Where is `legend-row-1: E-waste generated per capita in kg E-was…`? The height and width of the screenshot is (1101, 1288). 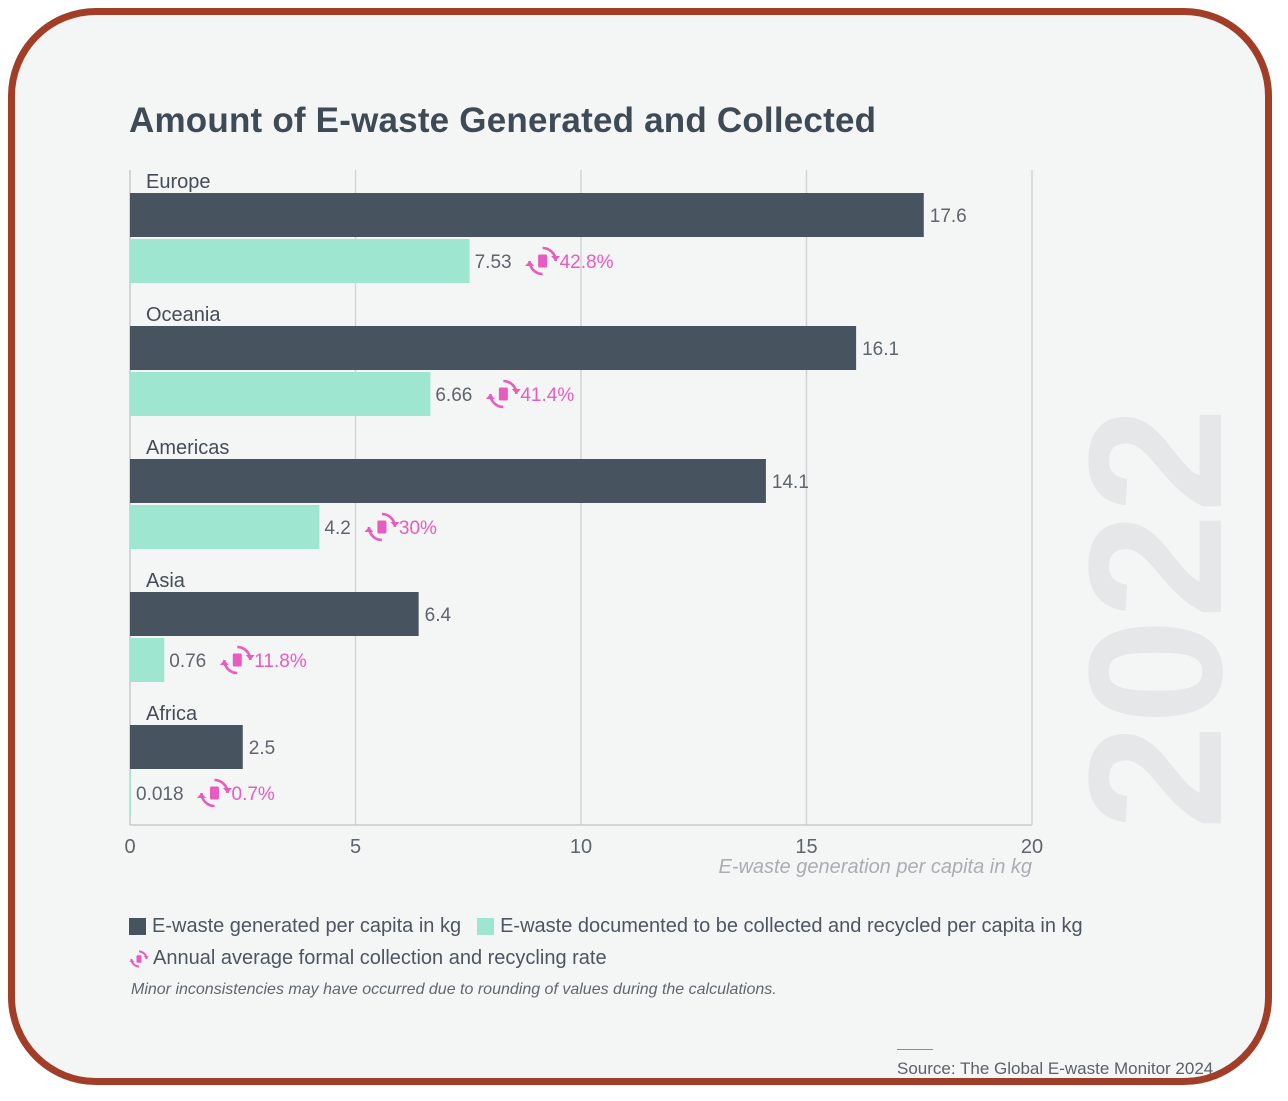 legend-row-1: E-waste generated per capita in kg E-was… is located at coordinates (606, 926).